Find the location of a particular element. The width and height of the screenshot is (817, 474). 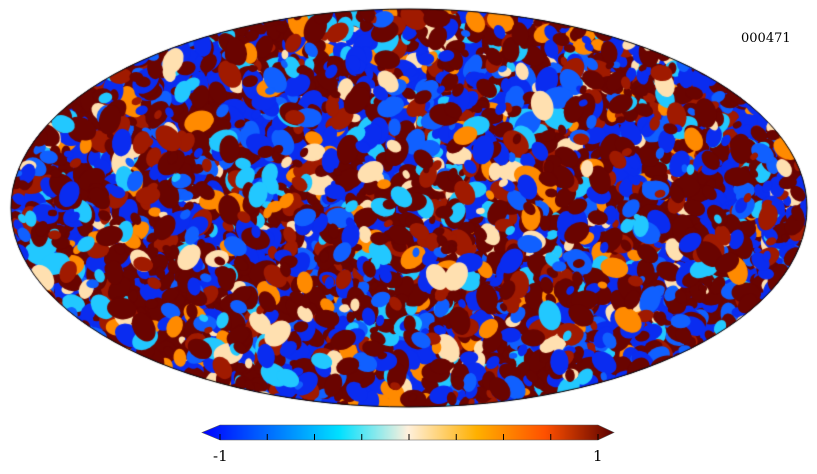

map-label: 000471 is located at coordinates (766, 38).